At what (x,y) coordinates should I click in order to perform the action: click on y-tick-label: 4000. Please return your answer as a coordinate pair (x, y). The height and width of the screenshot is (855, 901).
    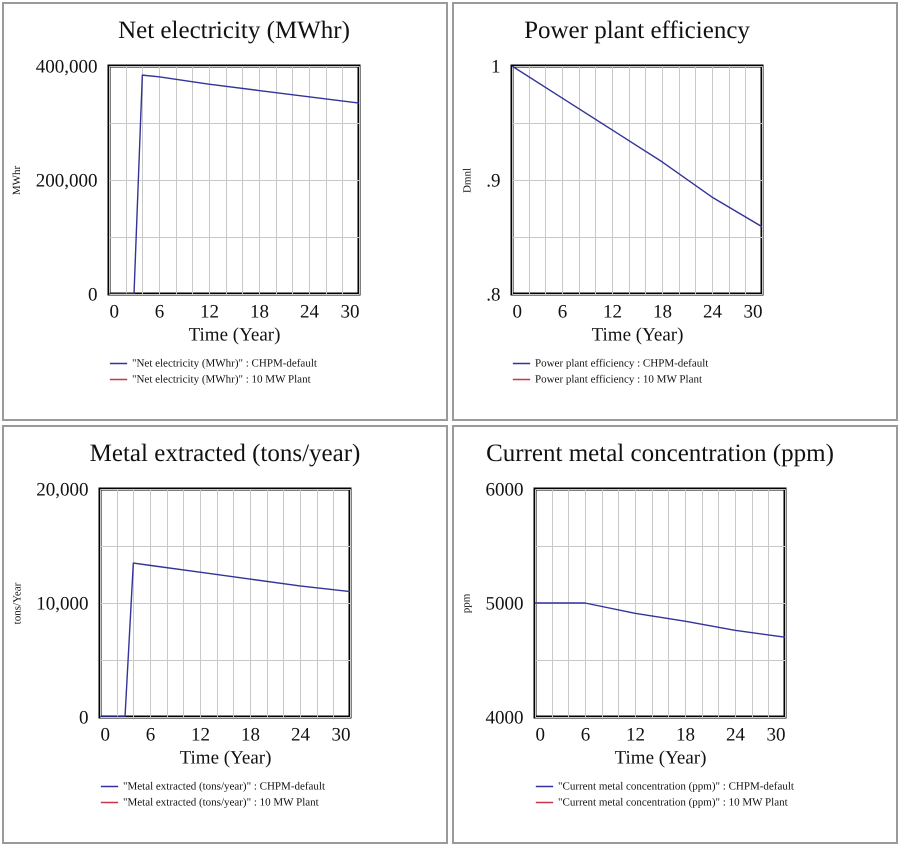
    Looking at the image, I should click on (505, 718).